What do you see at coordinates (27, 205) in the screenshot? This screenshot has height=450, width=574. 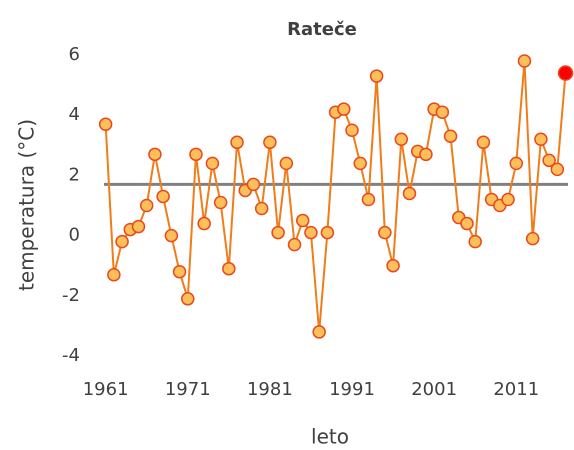 I see `y-axis-label: temperatura (°C)` at bounding box center [27, 205].